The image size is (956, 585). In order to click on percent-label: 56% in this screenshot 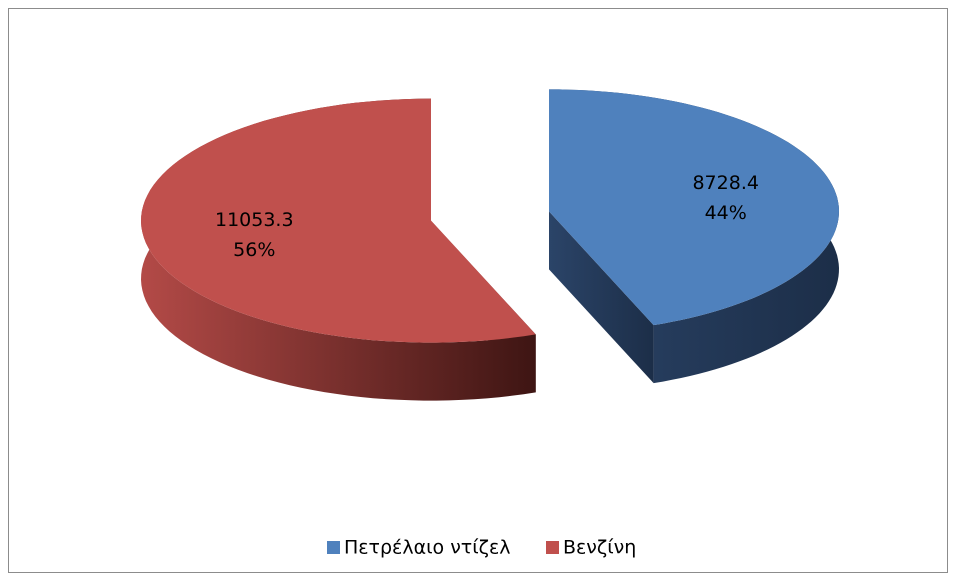, I will do `click(254, 250)`.